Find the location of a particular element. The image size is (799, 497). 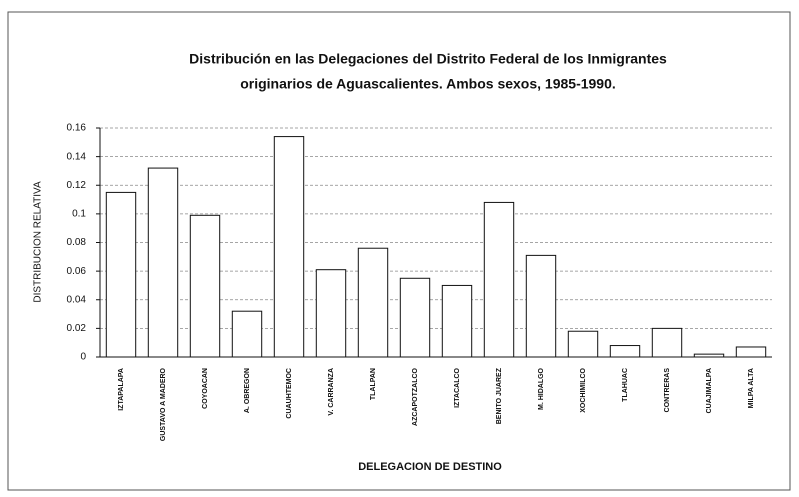

x-tick-label: GUSTAVO A MADERO is located at coordinates (163, 404).